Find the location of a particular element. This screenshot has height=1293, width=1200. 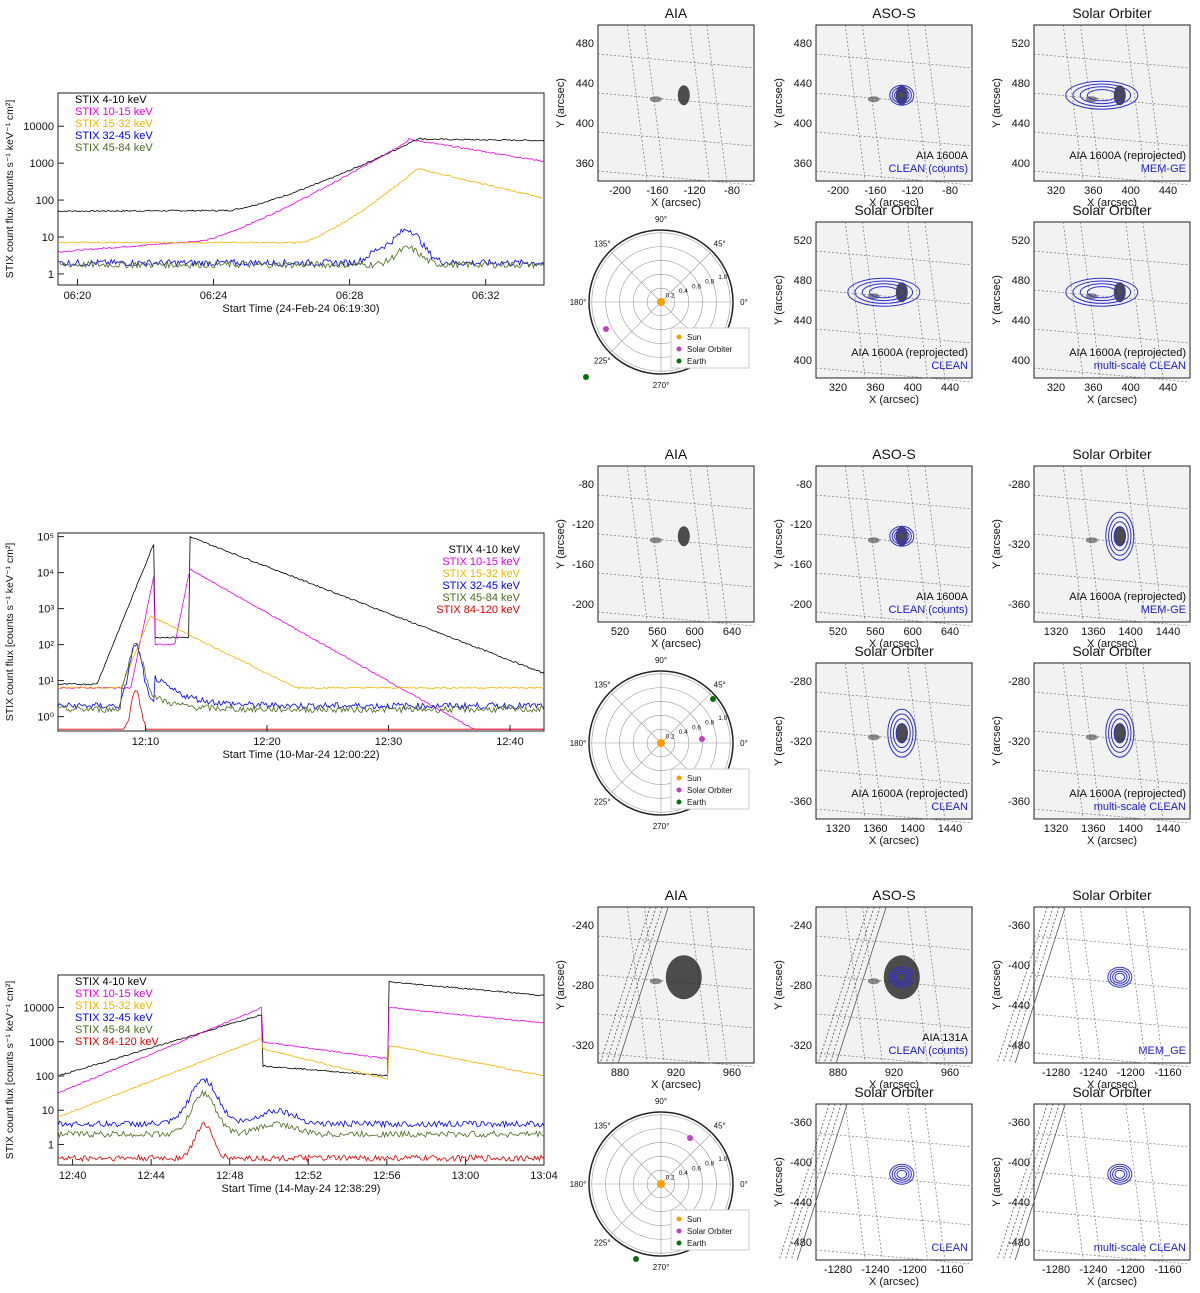

x-tick-label: -1280 is located at coordinates (1056, 1270).